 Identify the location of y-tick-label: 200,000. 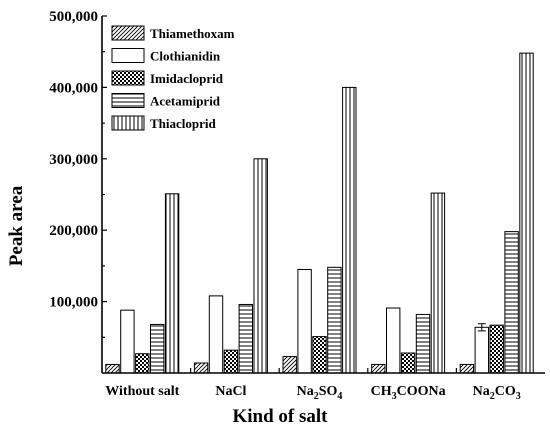
(73, 231).